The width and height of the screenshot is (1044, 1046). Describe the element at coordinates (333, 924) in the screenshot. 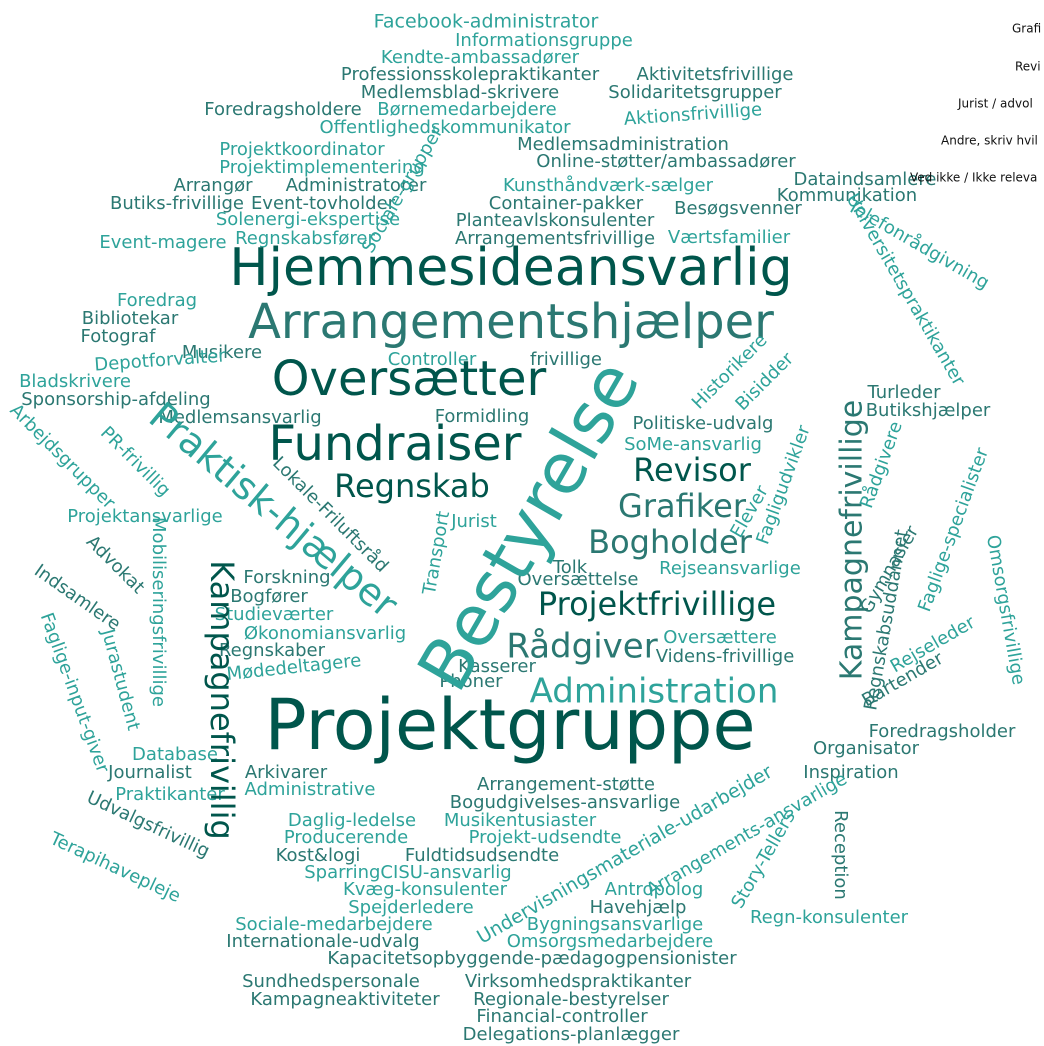

I see `word: Sociale-medarbejdere` at that location.